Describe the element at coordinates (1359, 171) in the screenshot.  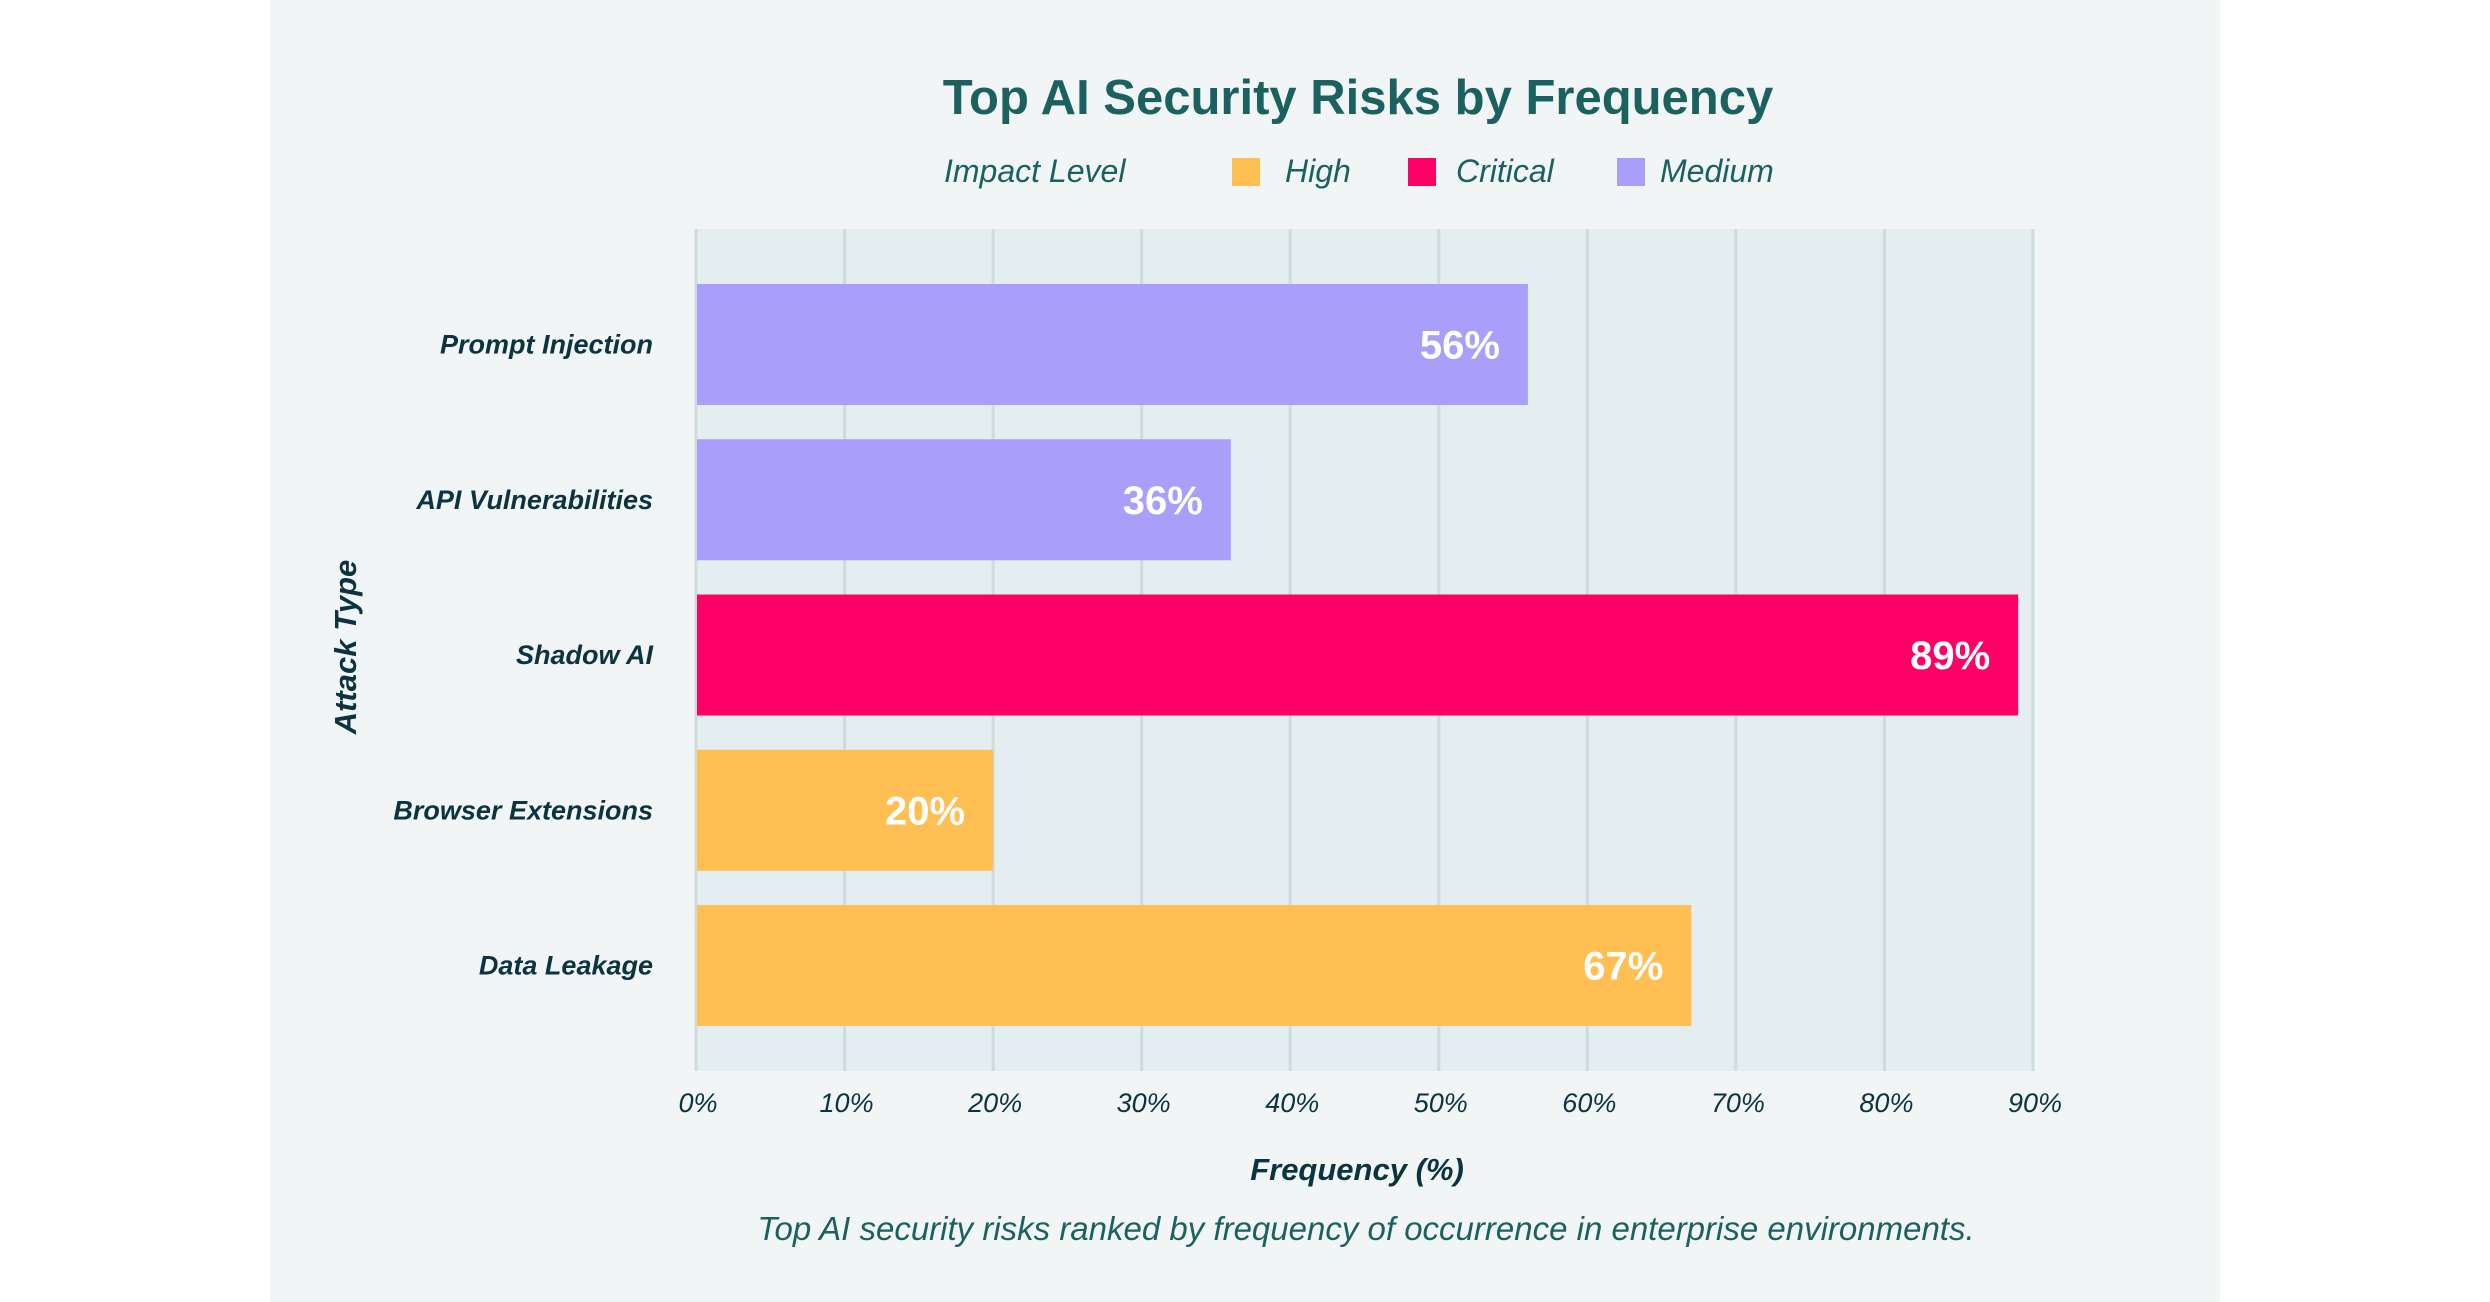
I see `legend: Impact Level High Critical Medium` at that location.